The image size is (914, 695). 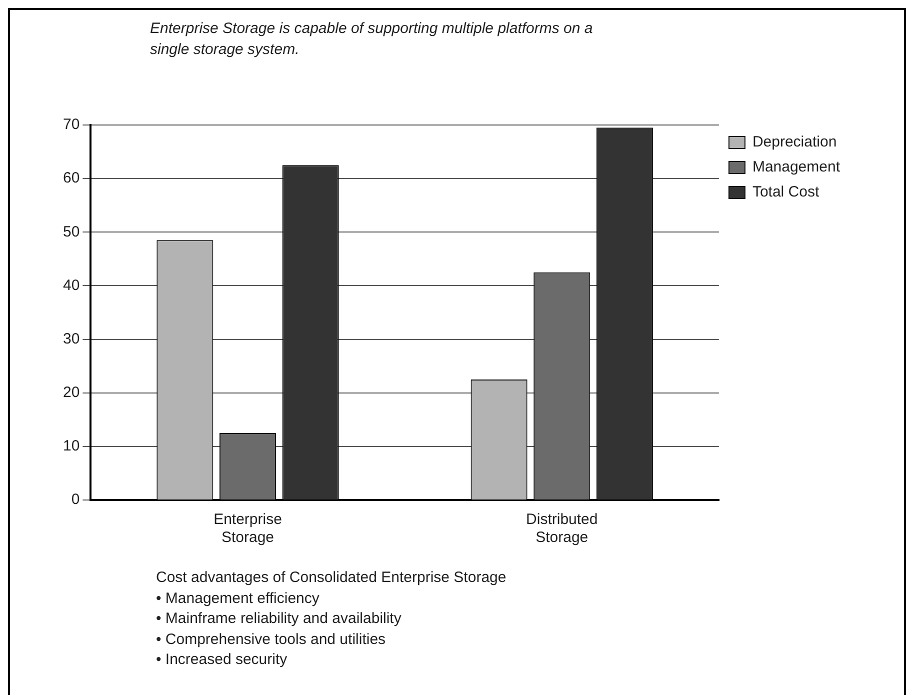 I want to click on y-tick-label: 10, so click(x=71, y=446).